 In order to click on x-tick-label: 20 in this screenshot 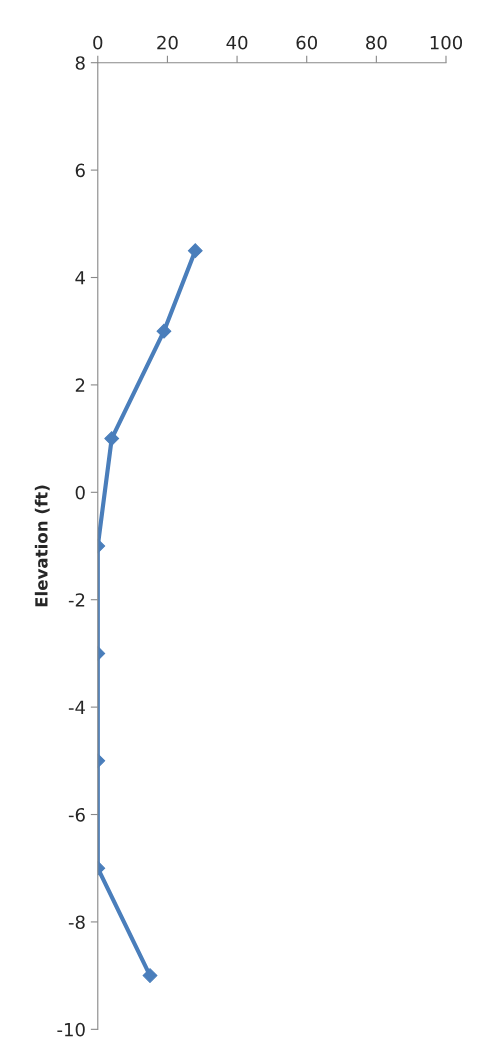, I will do `click(167, 42)`.